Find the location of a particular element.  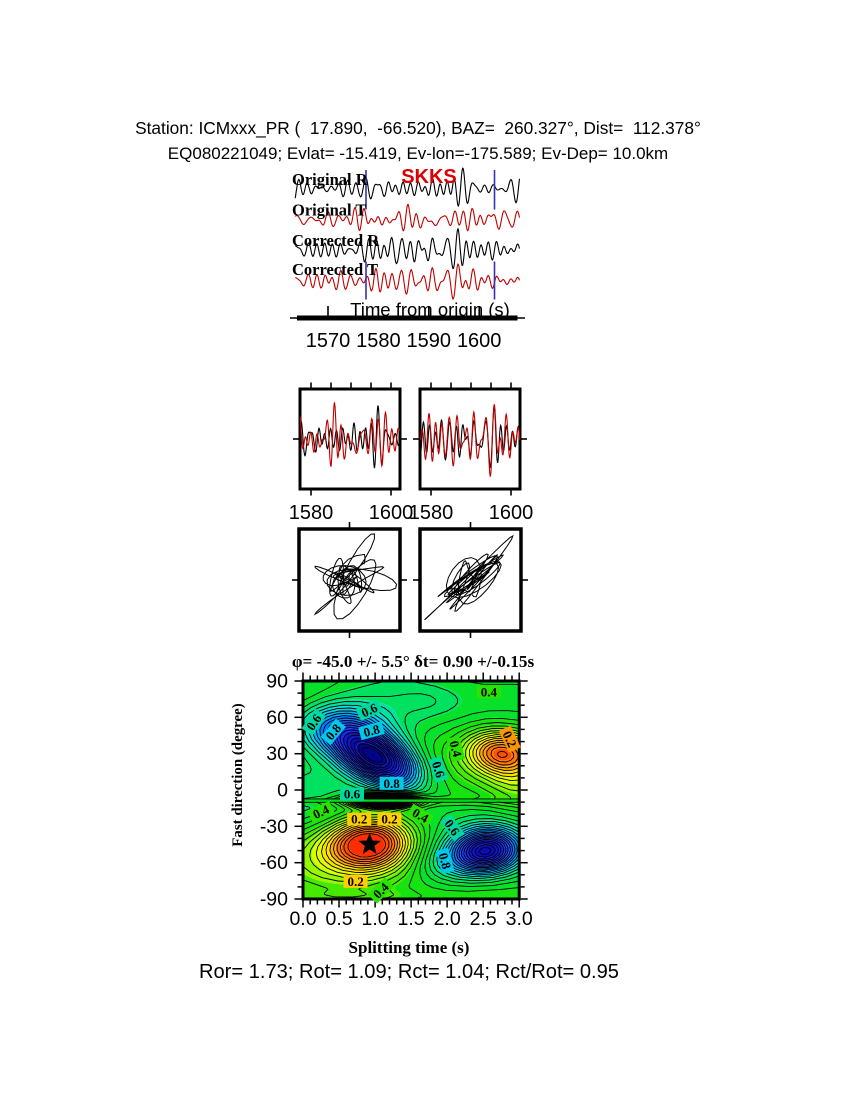

svg-text: 0.0 is located at coordinates (302, 919).